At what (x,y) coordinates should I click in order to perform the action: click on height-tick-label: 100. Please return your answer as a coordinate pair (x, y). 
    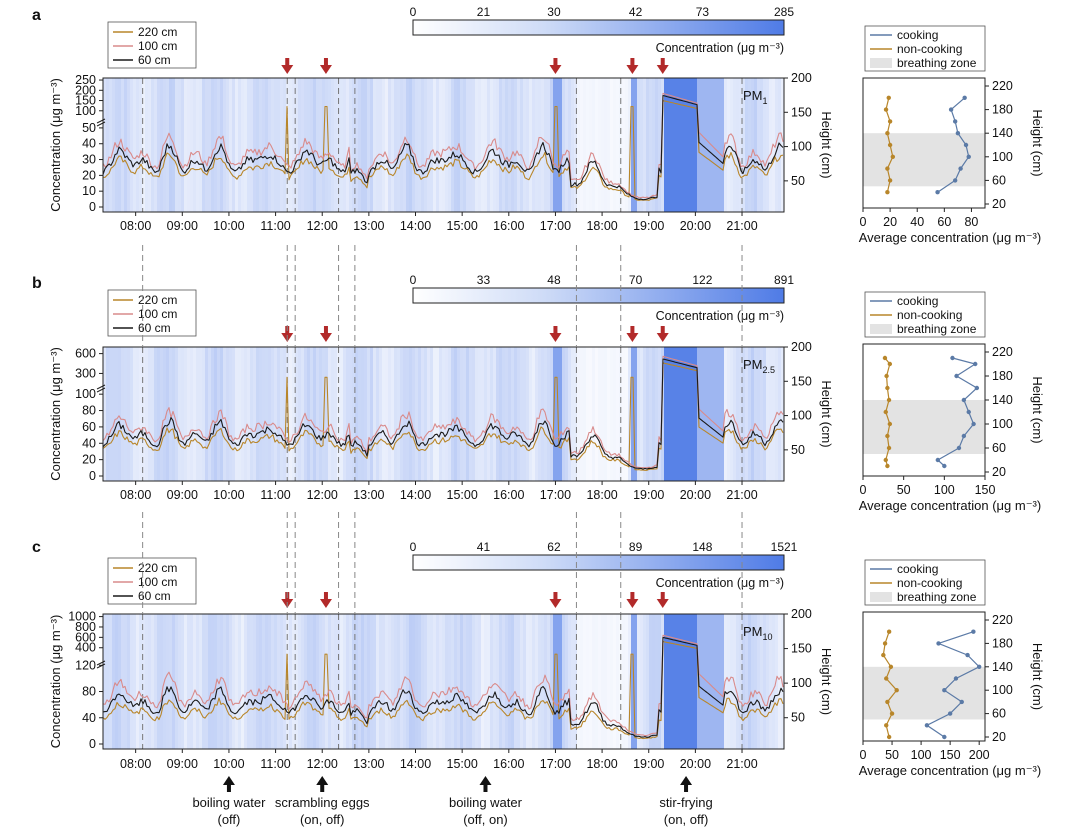
    Looking at the image, I should click on (801, 683).